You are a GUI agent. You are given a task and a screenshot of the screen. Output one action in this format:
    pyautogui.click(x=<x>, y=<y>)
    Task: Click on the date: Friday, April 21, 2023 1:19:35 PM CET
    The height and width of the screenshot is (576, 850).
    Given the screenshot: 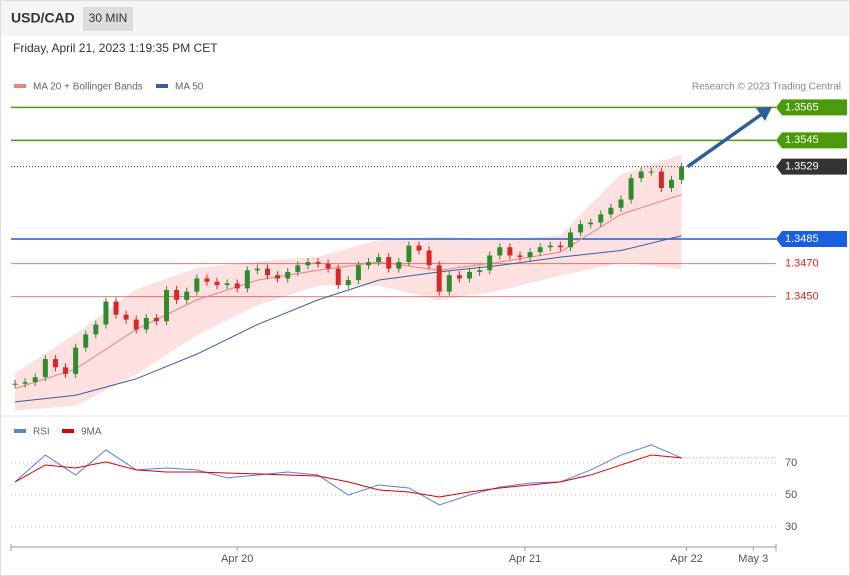 What is the action you would take?
    pyautogui.click(x=115, y=48)
    